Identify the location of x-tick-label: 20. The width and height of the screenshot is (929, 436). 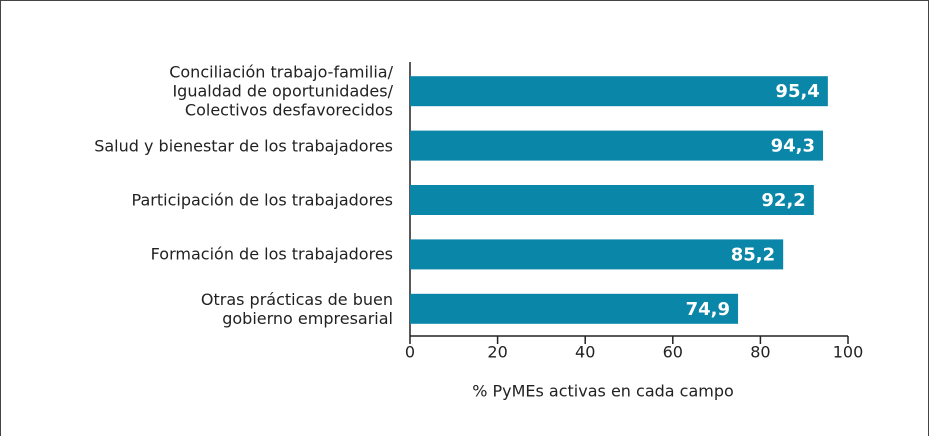
(497, 352).